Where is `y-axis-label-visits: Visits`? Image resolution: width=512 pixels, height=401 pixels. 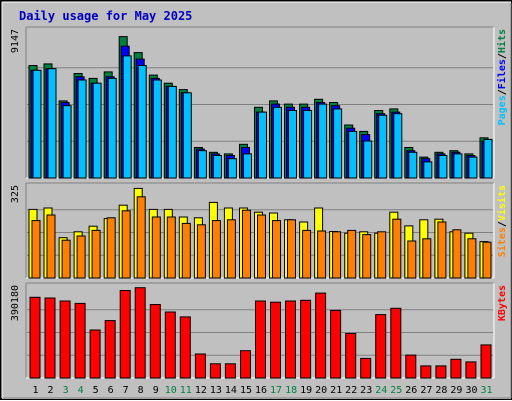
y-axis-label-visits: Visits is located at coordinates (502, 203).